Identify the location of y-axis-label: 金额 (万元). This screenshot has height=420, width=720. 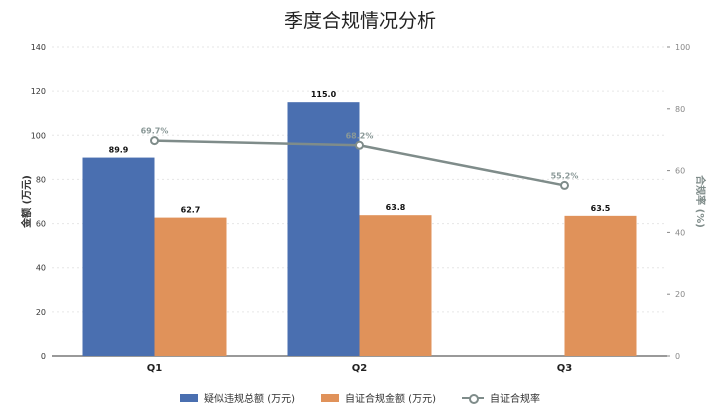
(26, 202).